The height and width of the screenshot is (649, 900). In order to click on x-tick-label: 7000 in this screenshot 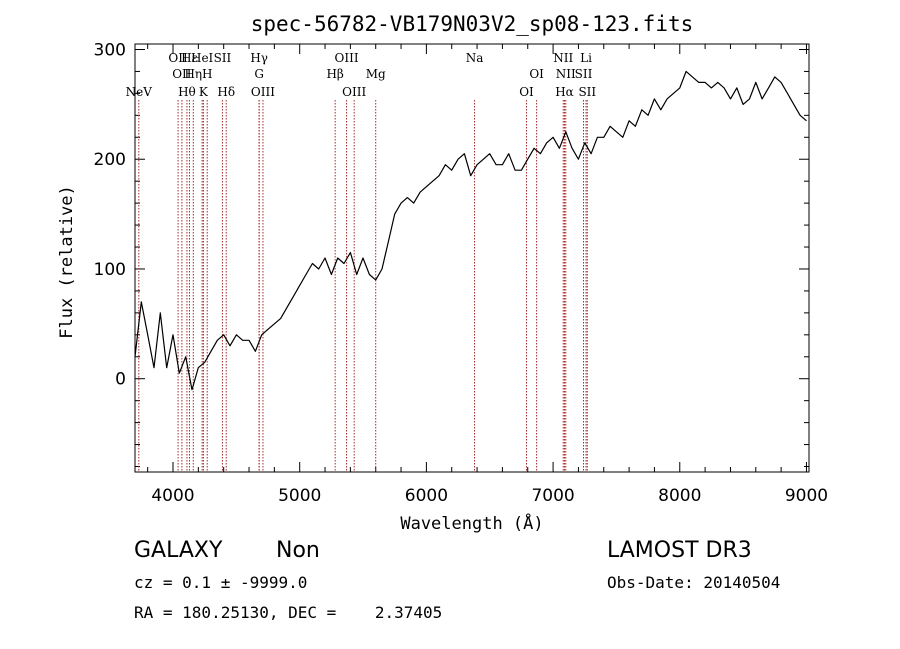, I will do `click(552, 496)`.